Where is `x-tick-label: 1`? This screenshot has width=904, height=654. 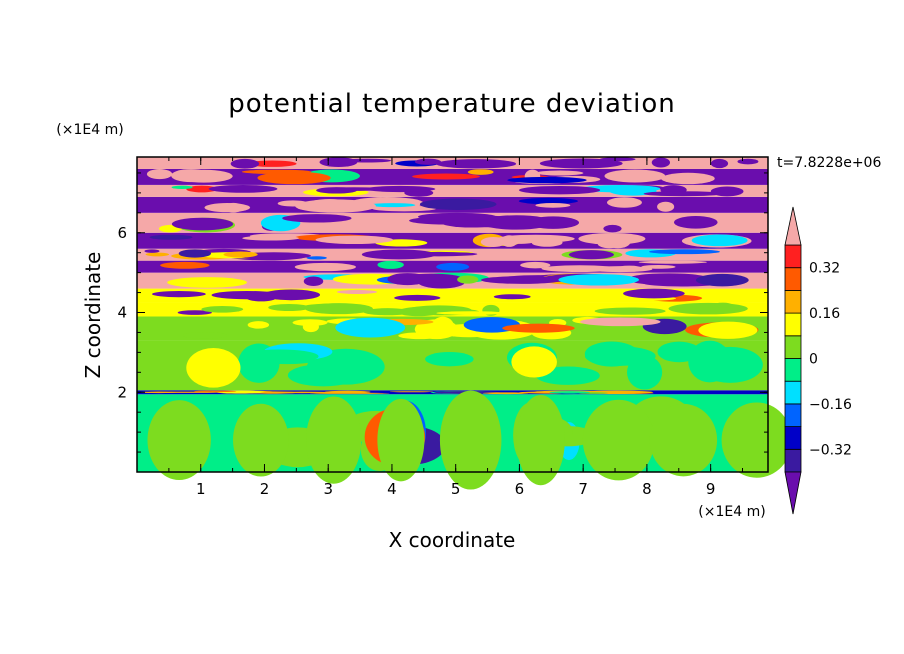 x-tick-label: 1 is located at coordinates (201, 489).